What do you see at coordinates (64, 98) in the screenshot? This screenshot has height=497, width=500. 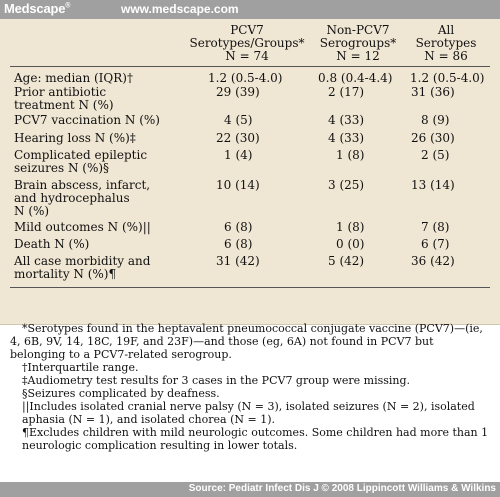 I see `row-label: Prior antibiotic treatment N (%)` at bounding box center [64, 98].